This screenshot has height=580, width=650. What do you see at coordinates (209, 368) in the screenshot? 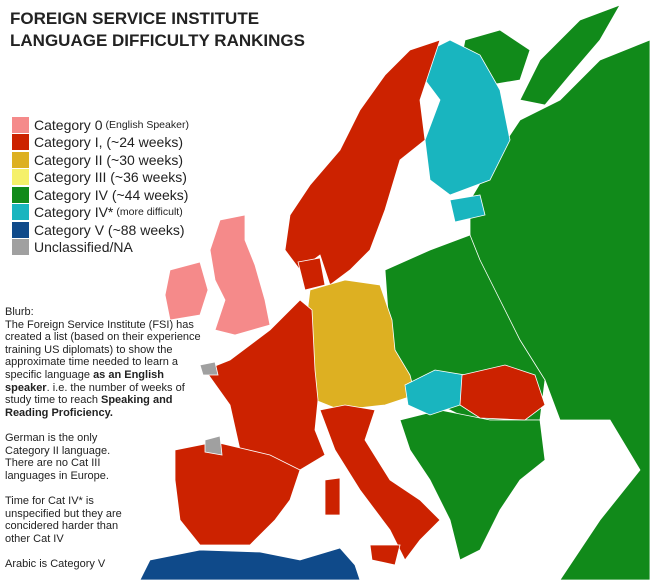
I see `region-brittany` at bounding box center [209, 368].